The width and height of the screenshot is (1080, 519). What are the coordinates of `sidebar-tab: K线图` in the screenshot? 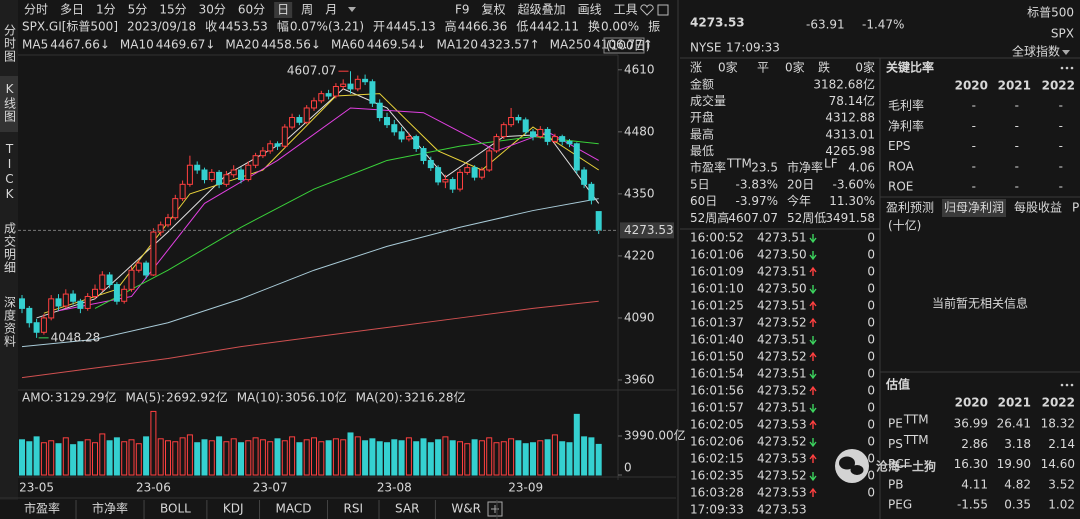 It's located at (10, 102).